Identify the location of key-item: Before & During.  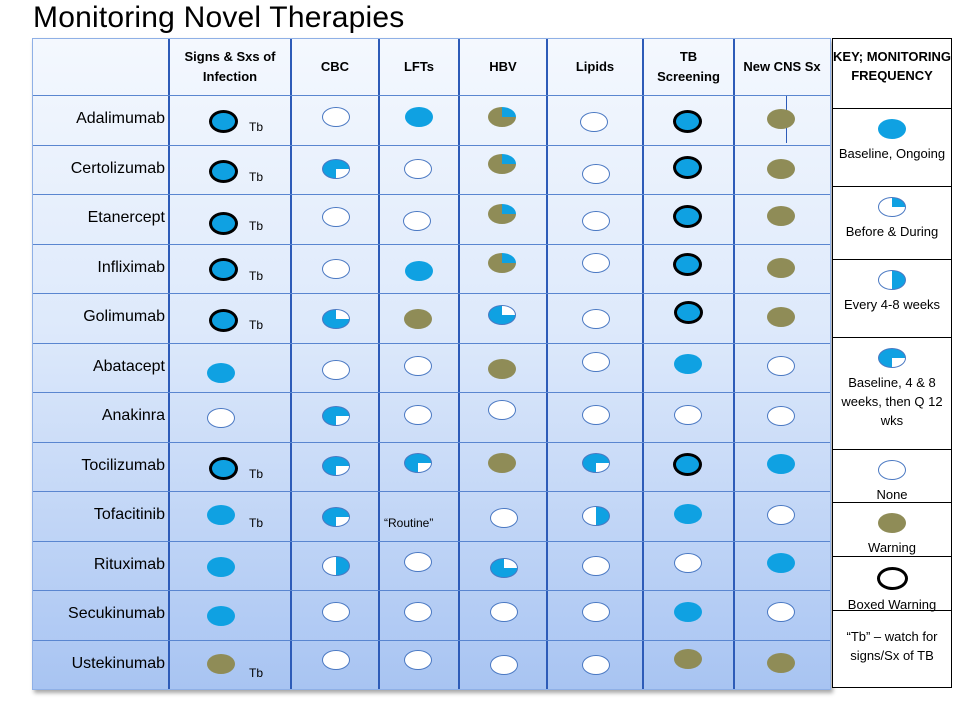
(892, 223).